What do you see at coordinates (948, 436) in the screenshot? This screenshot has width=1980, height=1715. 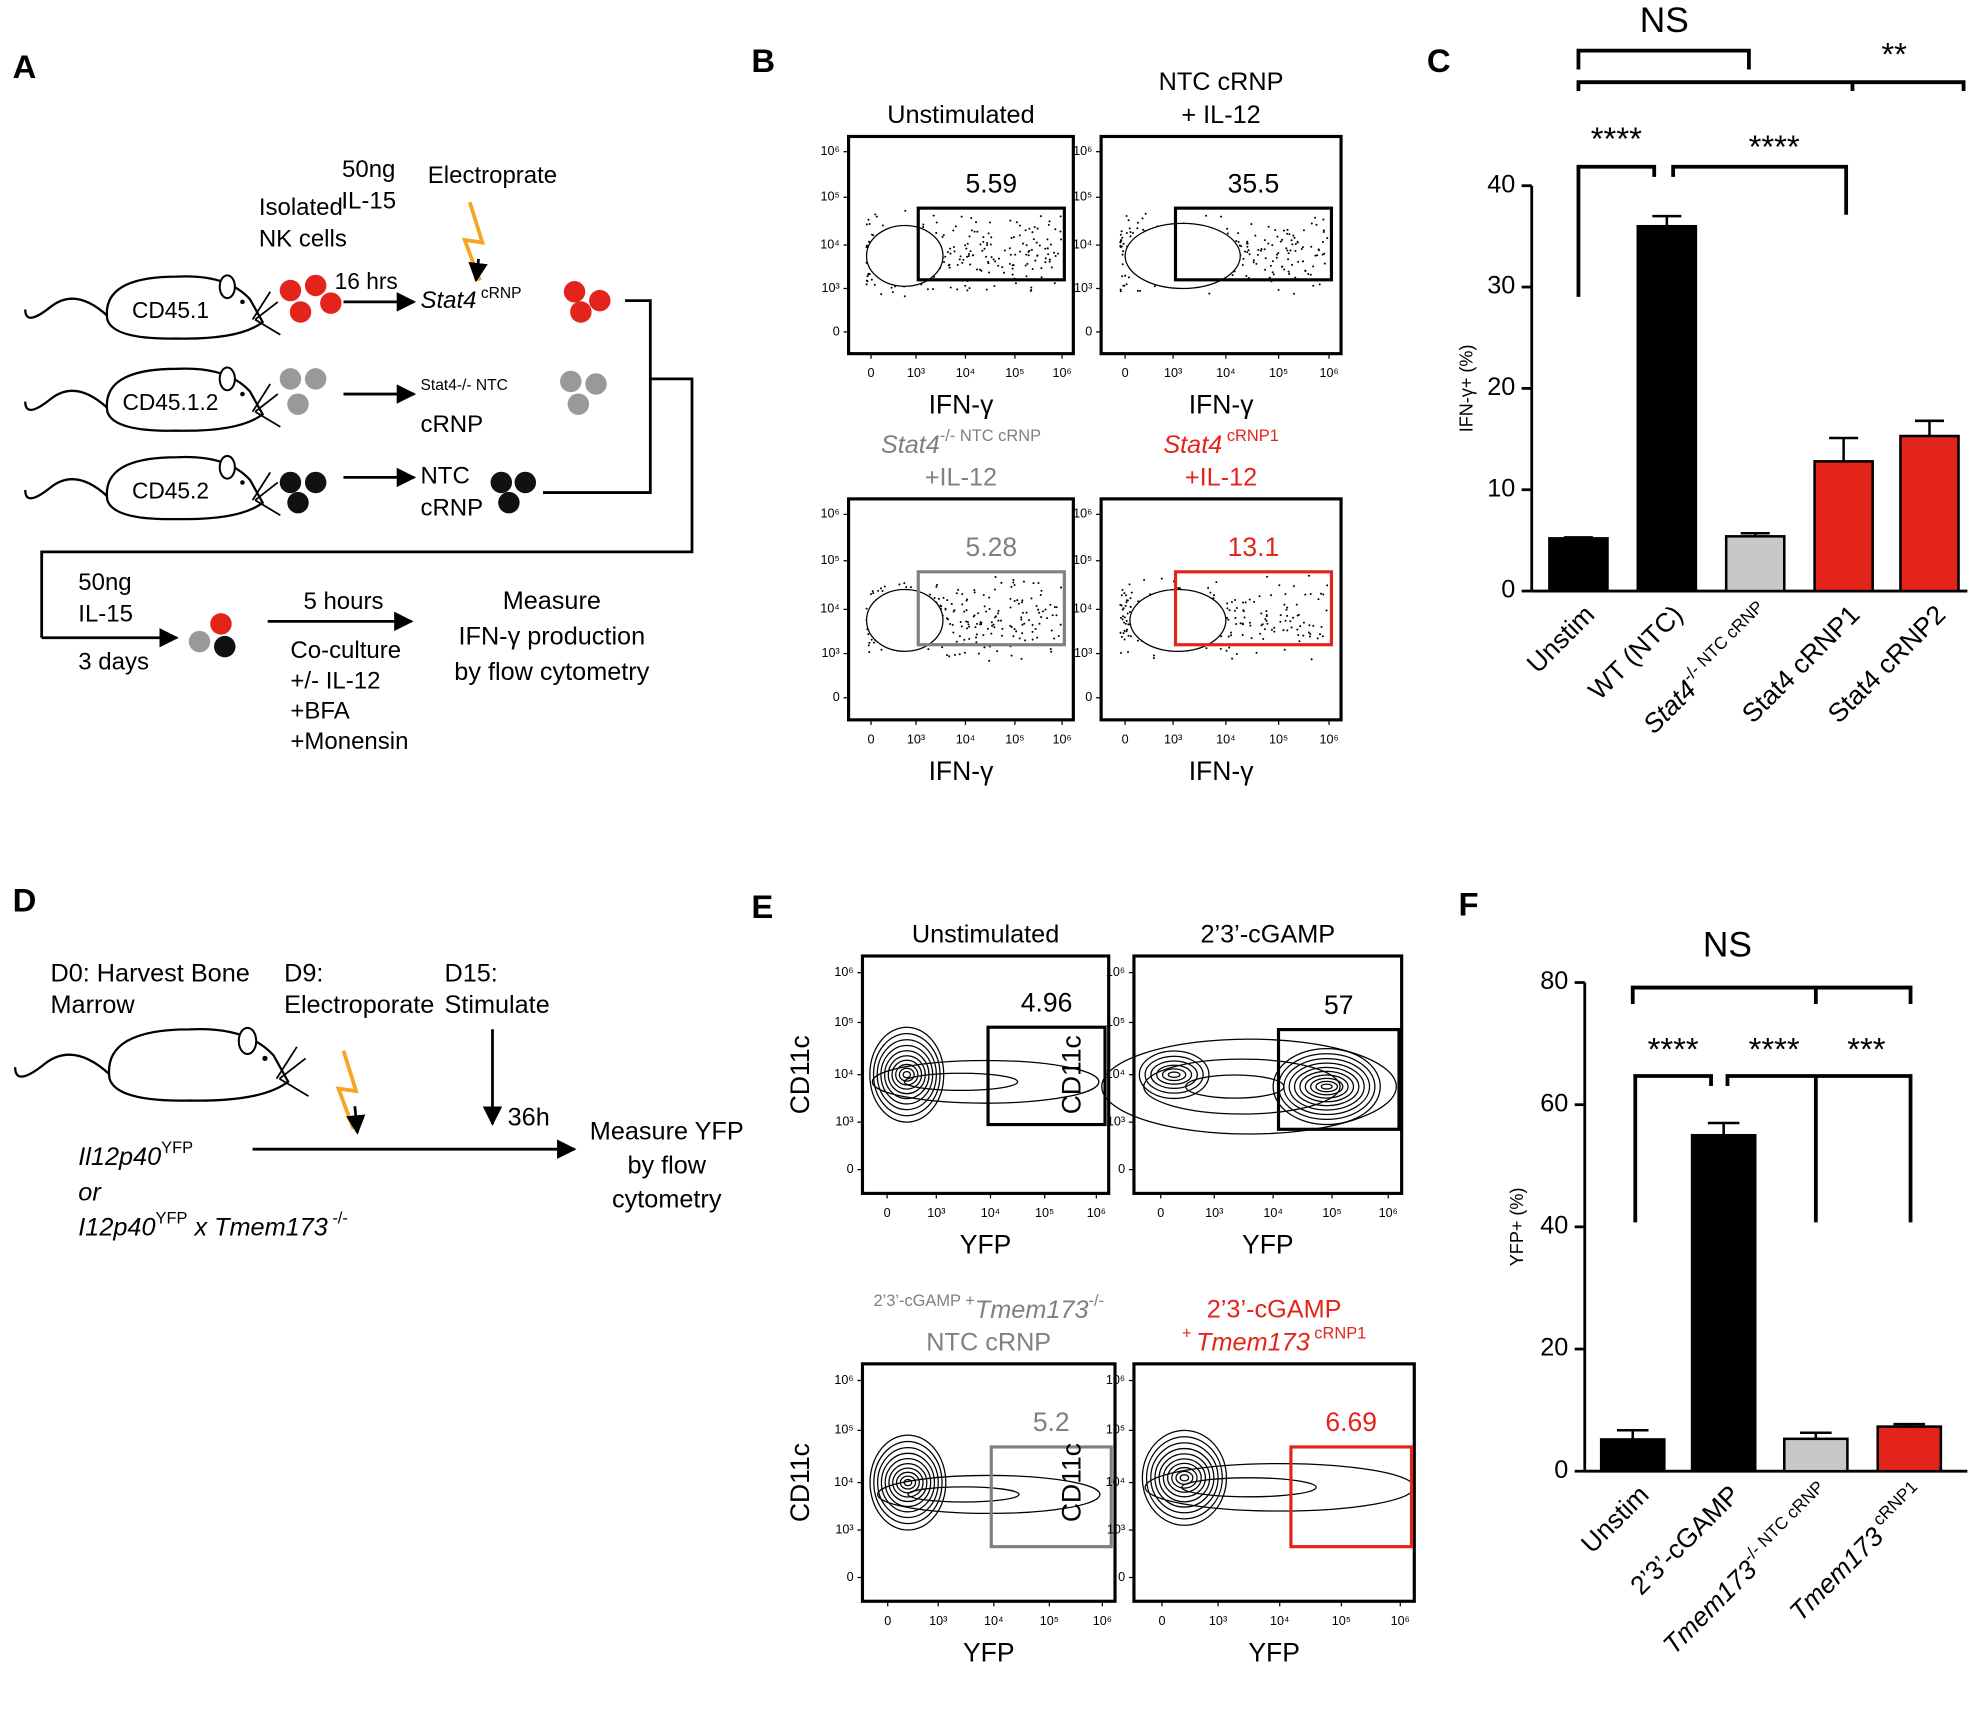 I see `text-part: -/-` at bounding box center [948, 436].